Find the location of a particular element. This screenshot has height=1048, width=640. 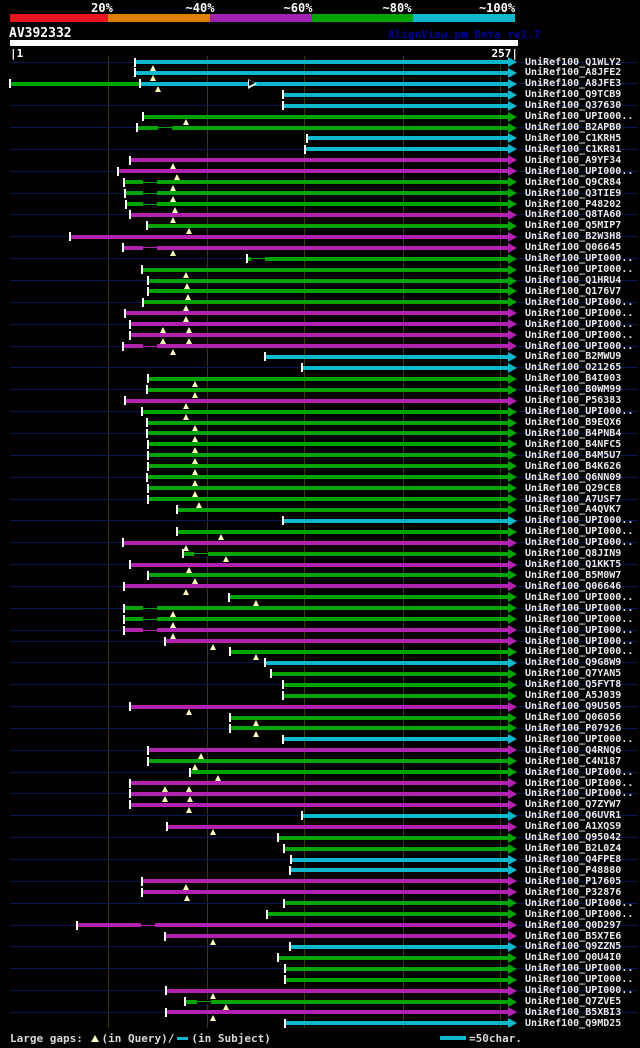

hit-label: UniRef100_Q7ZYW7 is located at coordinates (573, 805).